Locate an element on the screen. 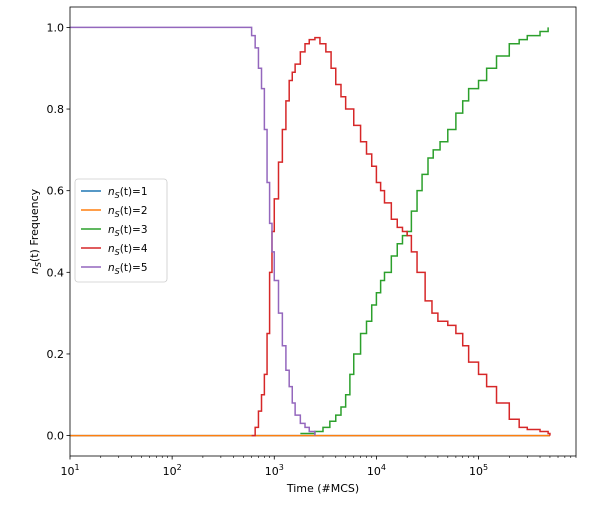 The height and width of the screenshot is (506, 604). x-tick-label-1: 10¹ is located at coordinates (69, 470).